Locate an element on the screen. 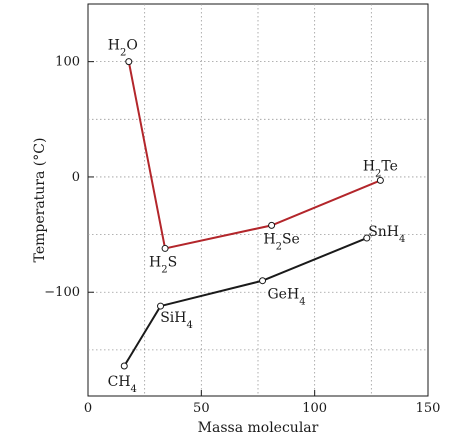 This screenshot has height=438, width=455. point-label: SiH4 is located at coordinates (176, 320).